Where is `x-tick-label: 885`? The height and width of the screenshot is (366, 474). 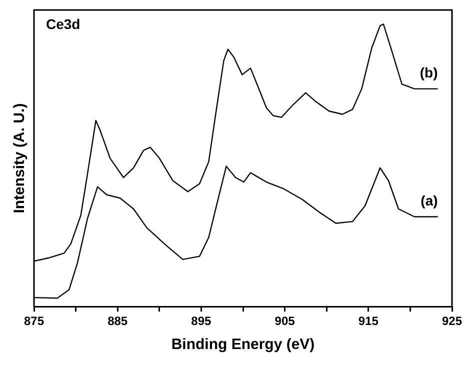
x-tick-label: 885 is located at coordinates (118, 321).